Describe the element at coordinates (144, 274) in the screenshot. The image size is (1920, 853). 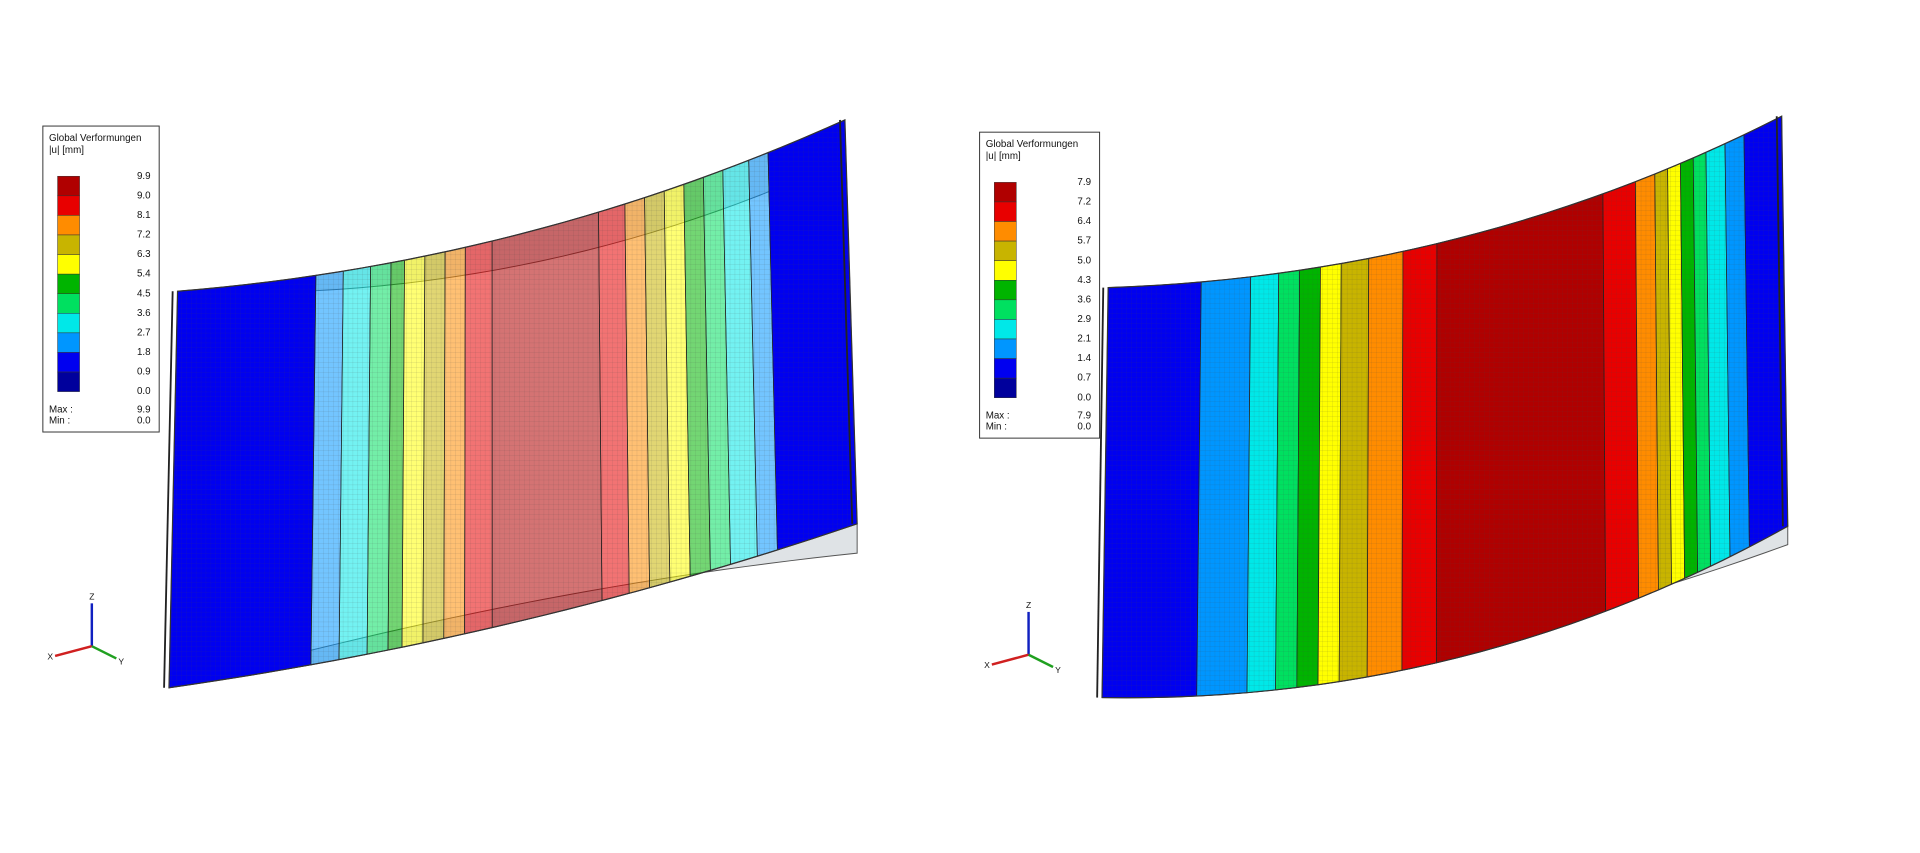
I see `legend-level: 5.4` at that location.